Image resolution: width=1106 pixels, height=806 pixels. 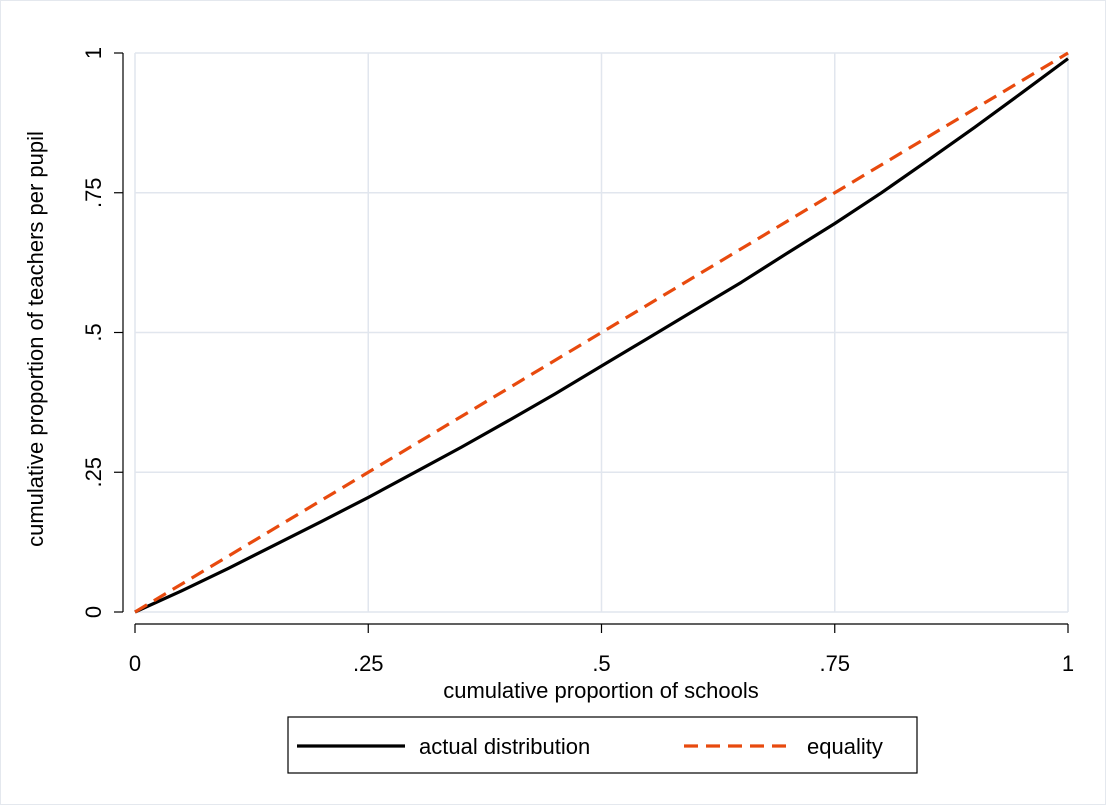 I want to click on y-tick-label-4: 1, so click(x=93, y=53).